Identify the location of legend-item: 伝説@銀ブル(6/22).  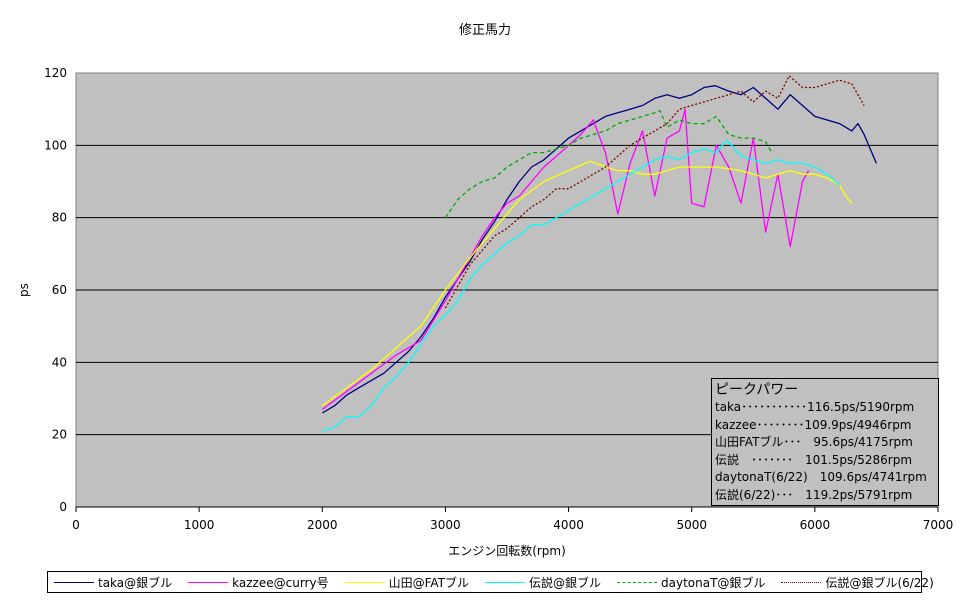
(857, 582).